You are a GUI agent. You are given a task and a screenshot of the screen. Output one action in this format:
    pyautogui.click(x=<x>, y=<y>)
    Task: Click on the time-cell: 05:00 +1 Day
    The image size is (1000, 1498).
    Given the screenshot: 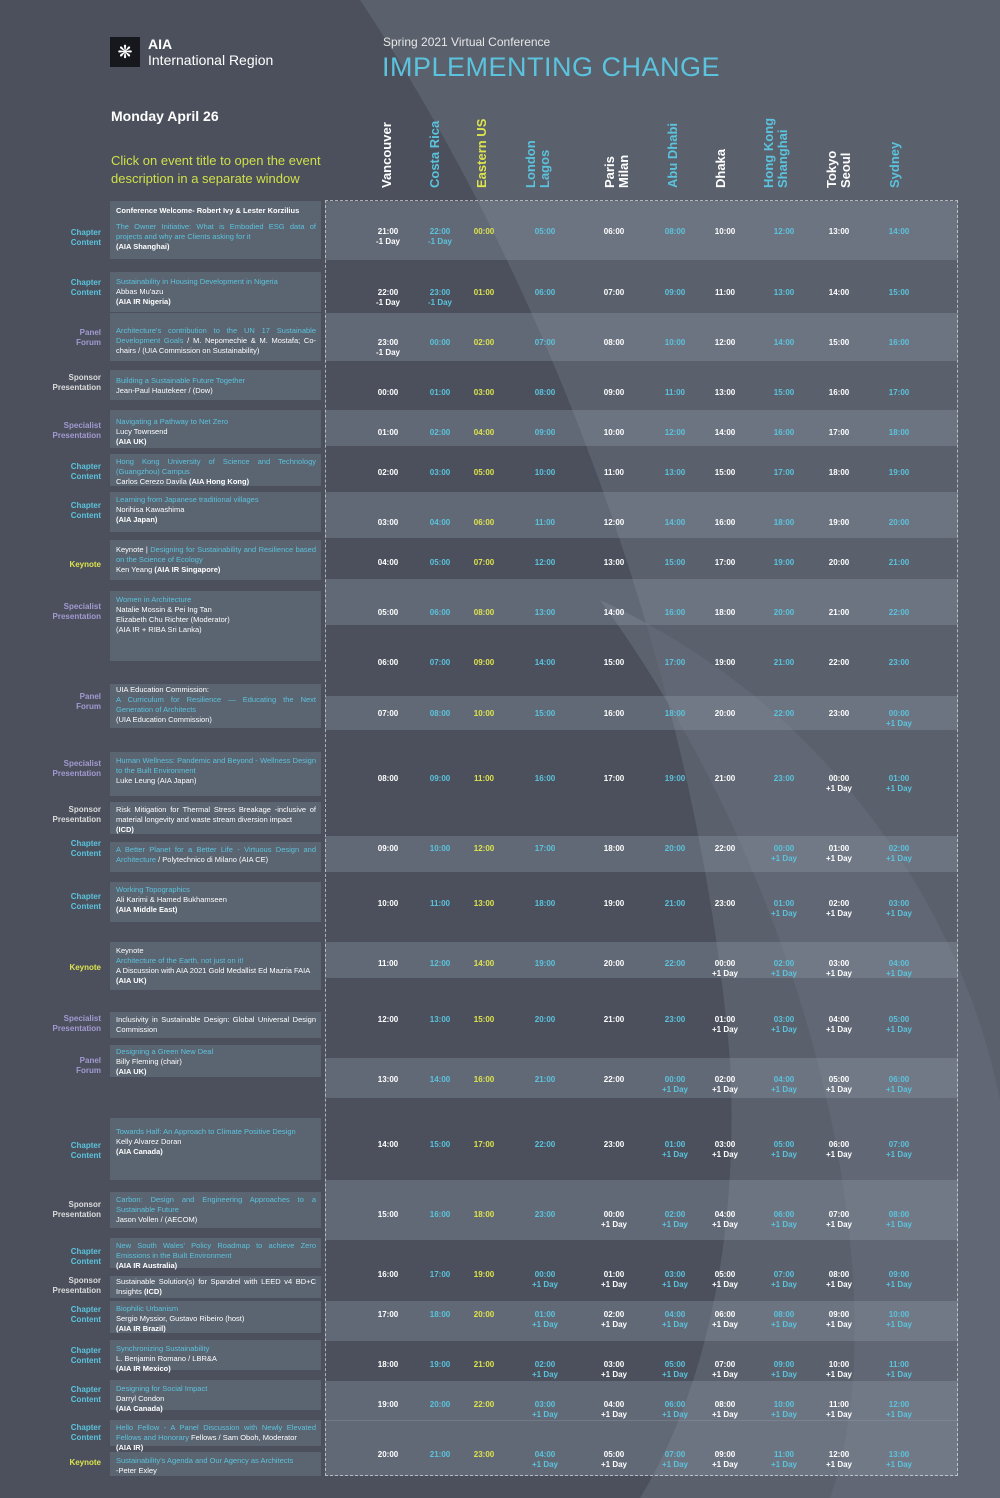 What is the action you would take?
    pyautogui.click(x=899, y=1025)
    